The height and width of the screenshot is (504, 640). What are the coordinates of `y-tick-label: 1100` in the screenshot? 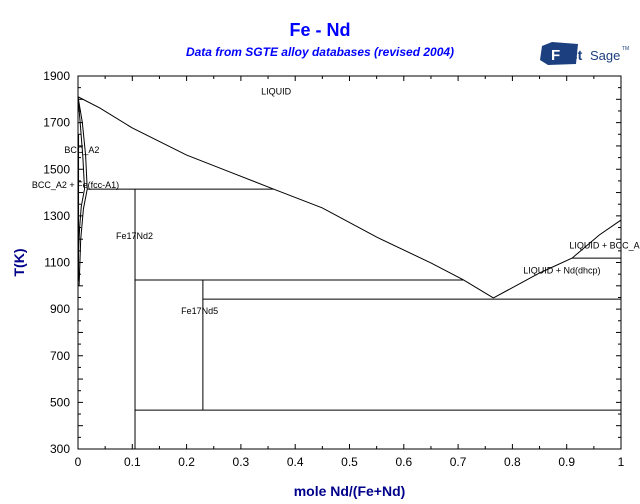 It's located at (57, 263).